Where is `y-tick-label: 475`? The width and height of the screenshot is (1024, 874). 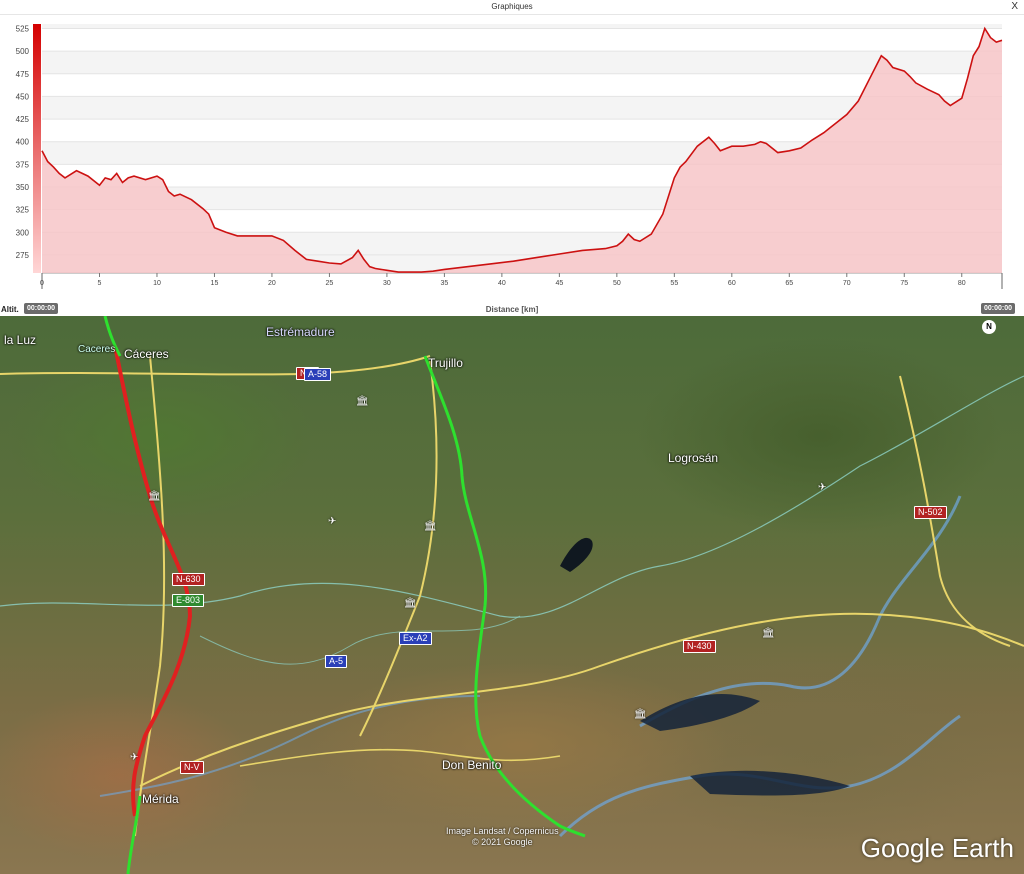 y-tick-label: 475 is located at coordinates (23, 74).